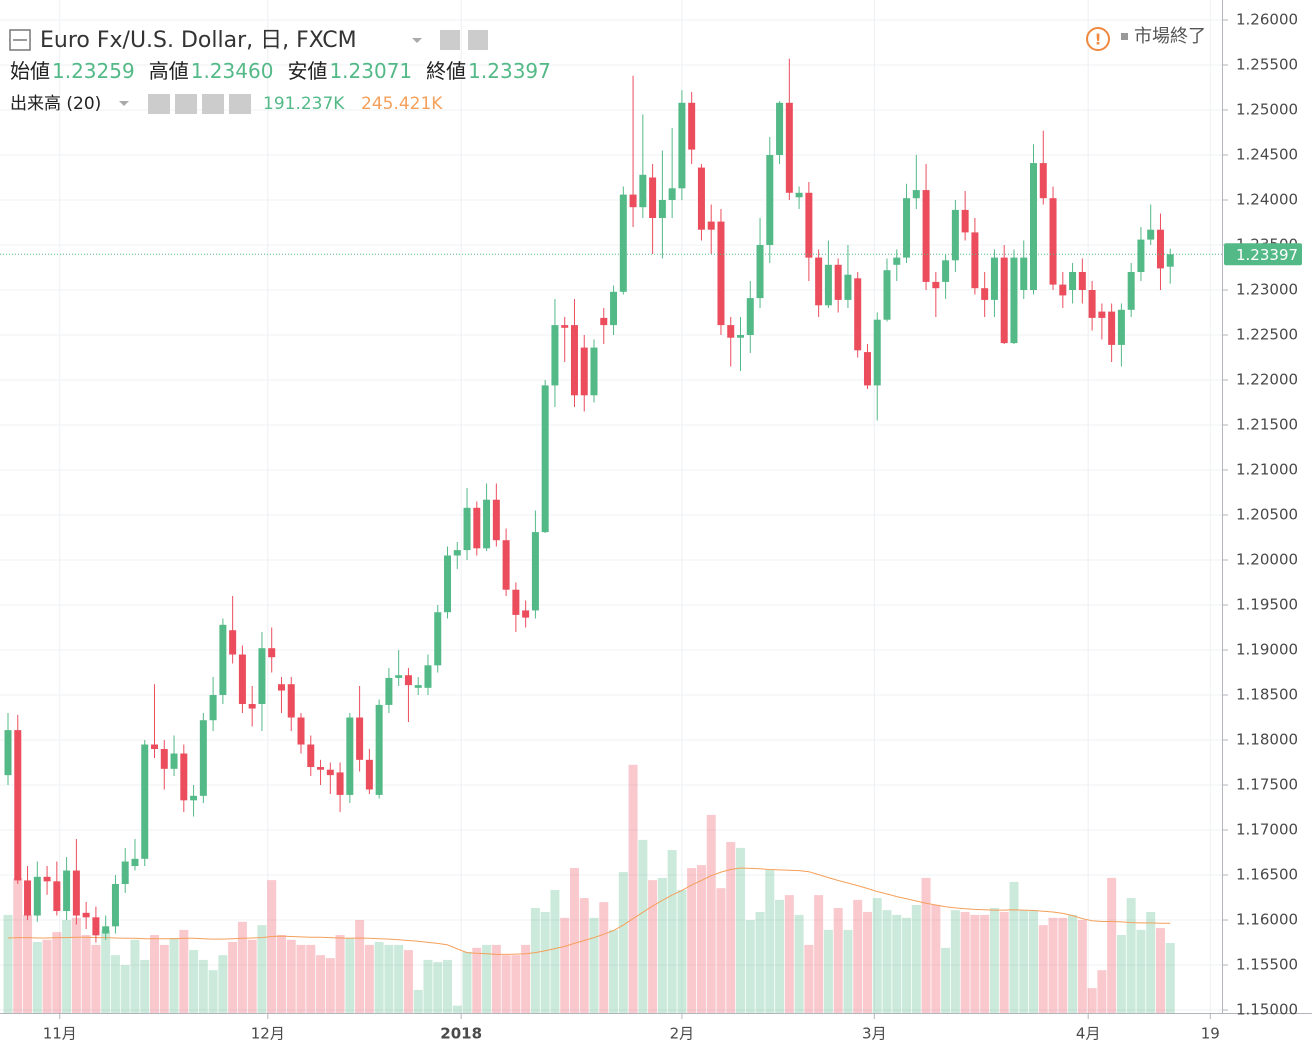 The image size is (1312, 1054). I want to click on x-tick-label: 2月, so click(682, 1034).